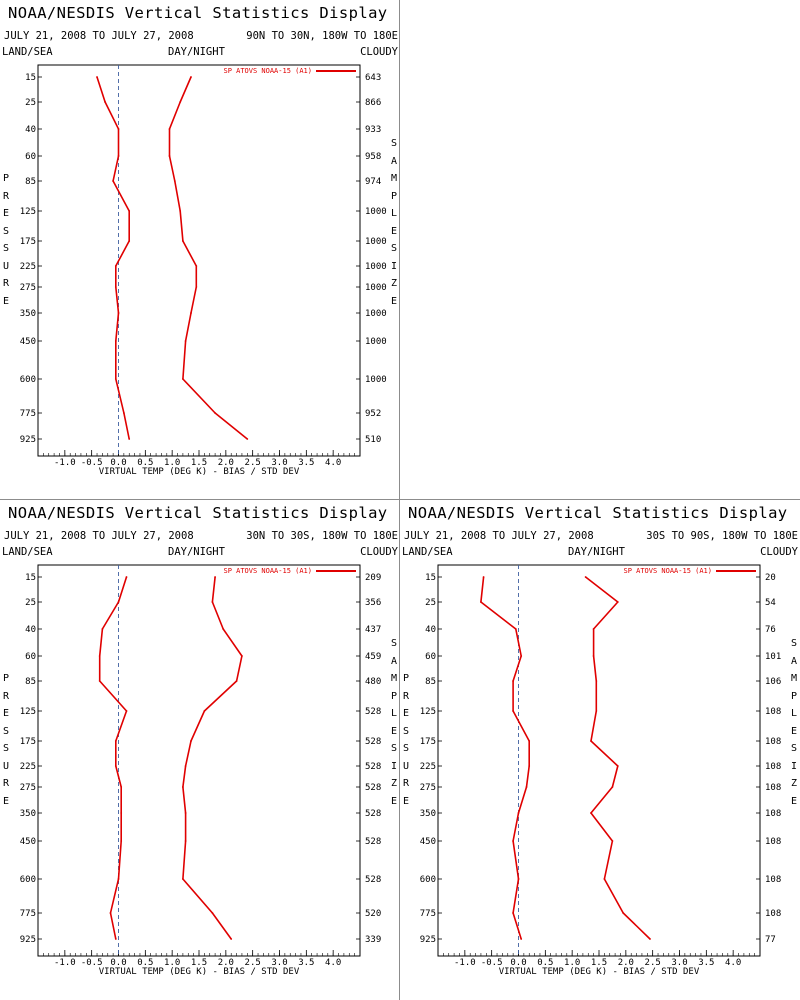 The width and height of the screenshot is (800, 1000). Describe the element at coordinates (373, 880) in the screenshot. I see `sample-size-value: 528` at that location.